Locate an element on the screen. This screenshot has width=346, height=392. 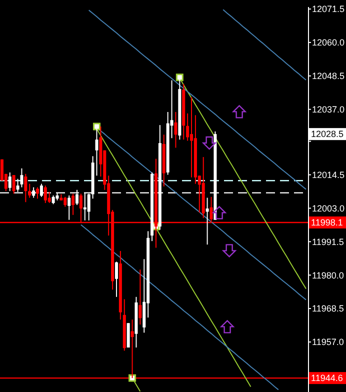
ref-line-label: 11944.6 is located at coordinates (327, 378).